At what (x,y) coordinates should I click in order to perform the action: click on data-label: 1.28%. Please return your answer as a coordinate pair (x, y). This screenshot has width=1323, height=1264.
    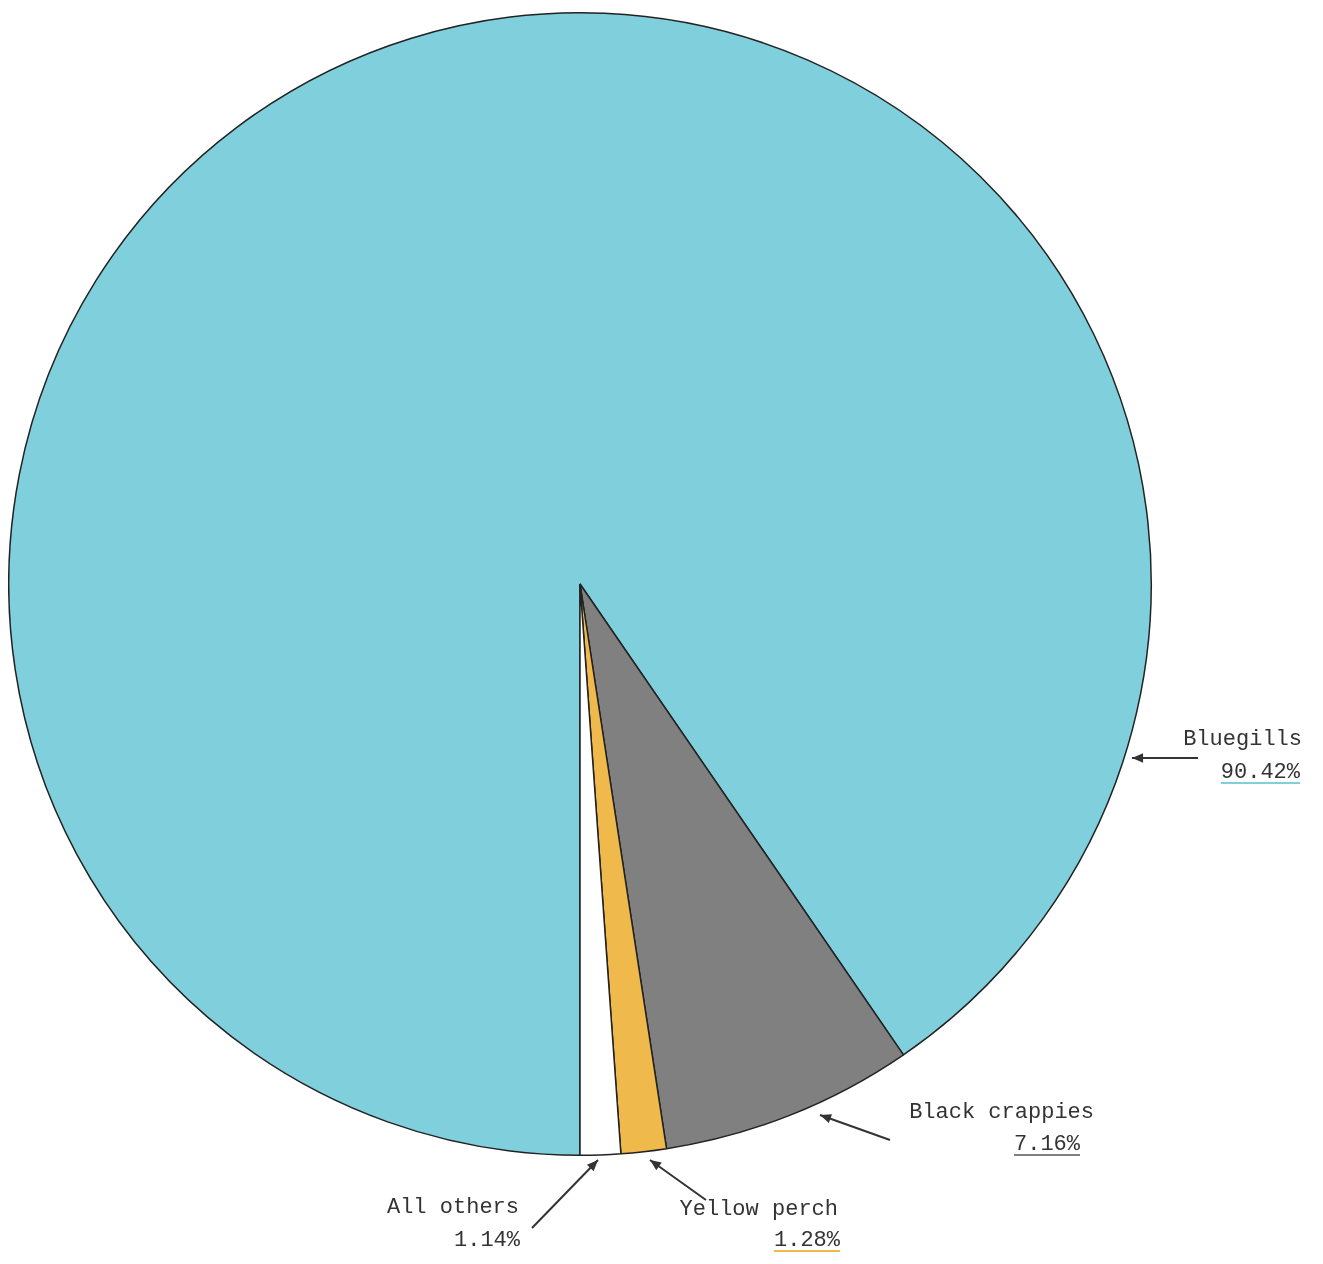
    Looking at the image, I should click on (807, 1240).